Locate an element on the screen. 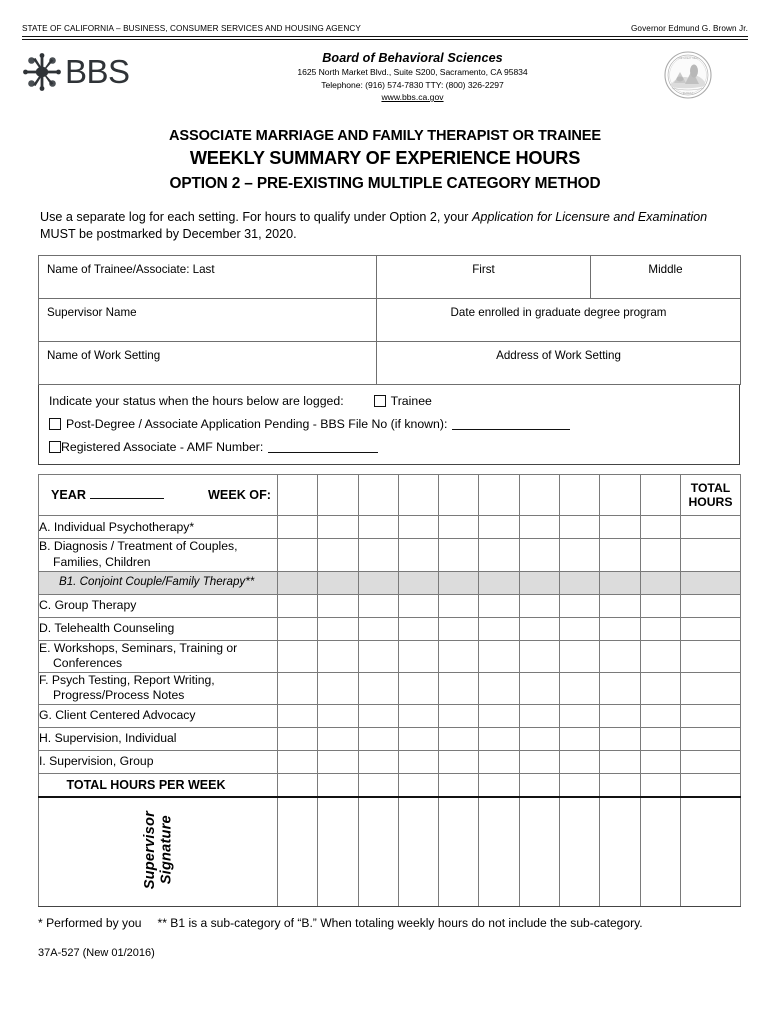 Image resolution: width=770 pixels, height=1024 pixels. grand-total-cell is located at coordinates (710, 785).